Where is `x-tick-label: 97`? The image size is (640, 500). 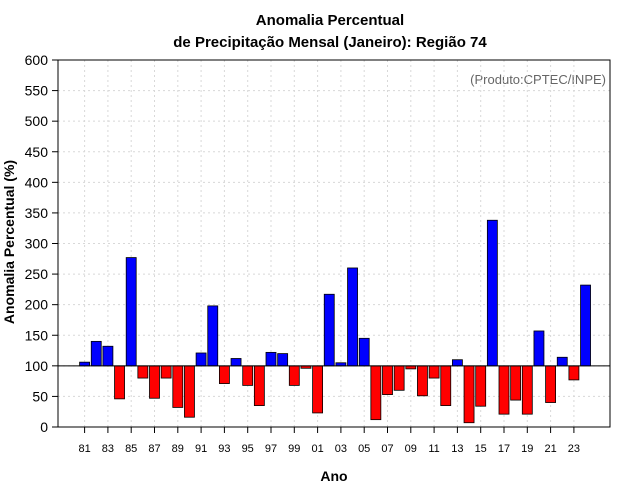
x-tick-label: 97 is located at coordinates (271, 449).